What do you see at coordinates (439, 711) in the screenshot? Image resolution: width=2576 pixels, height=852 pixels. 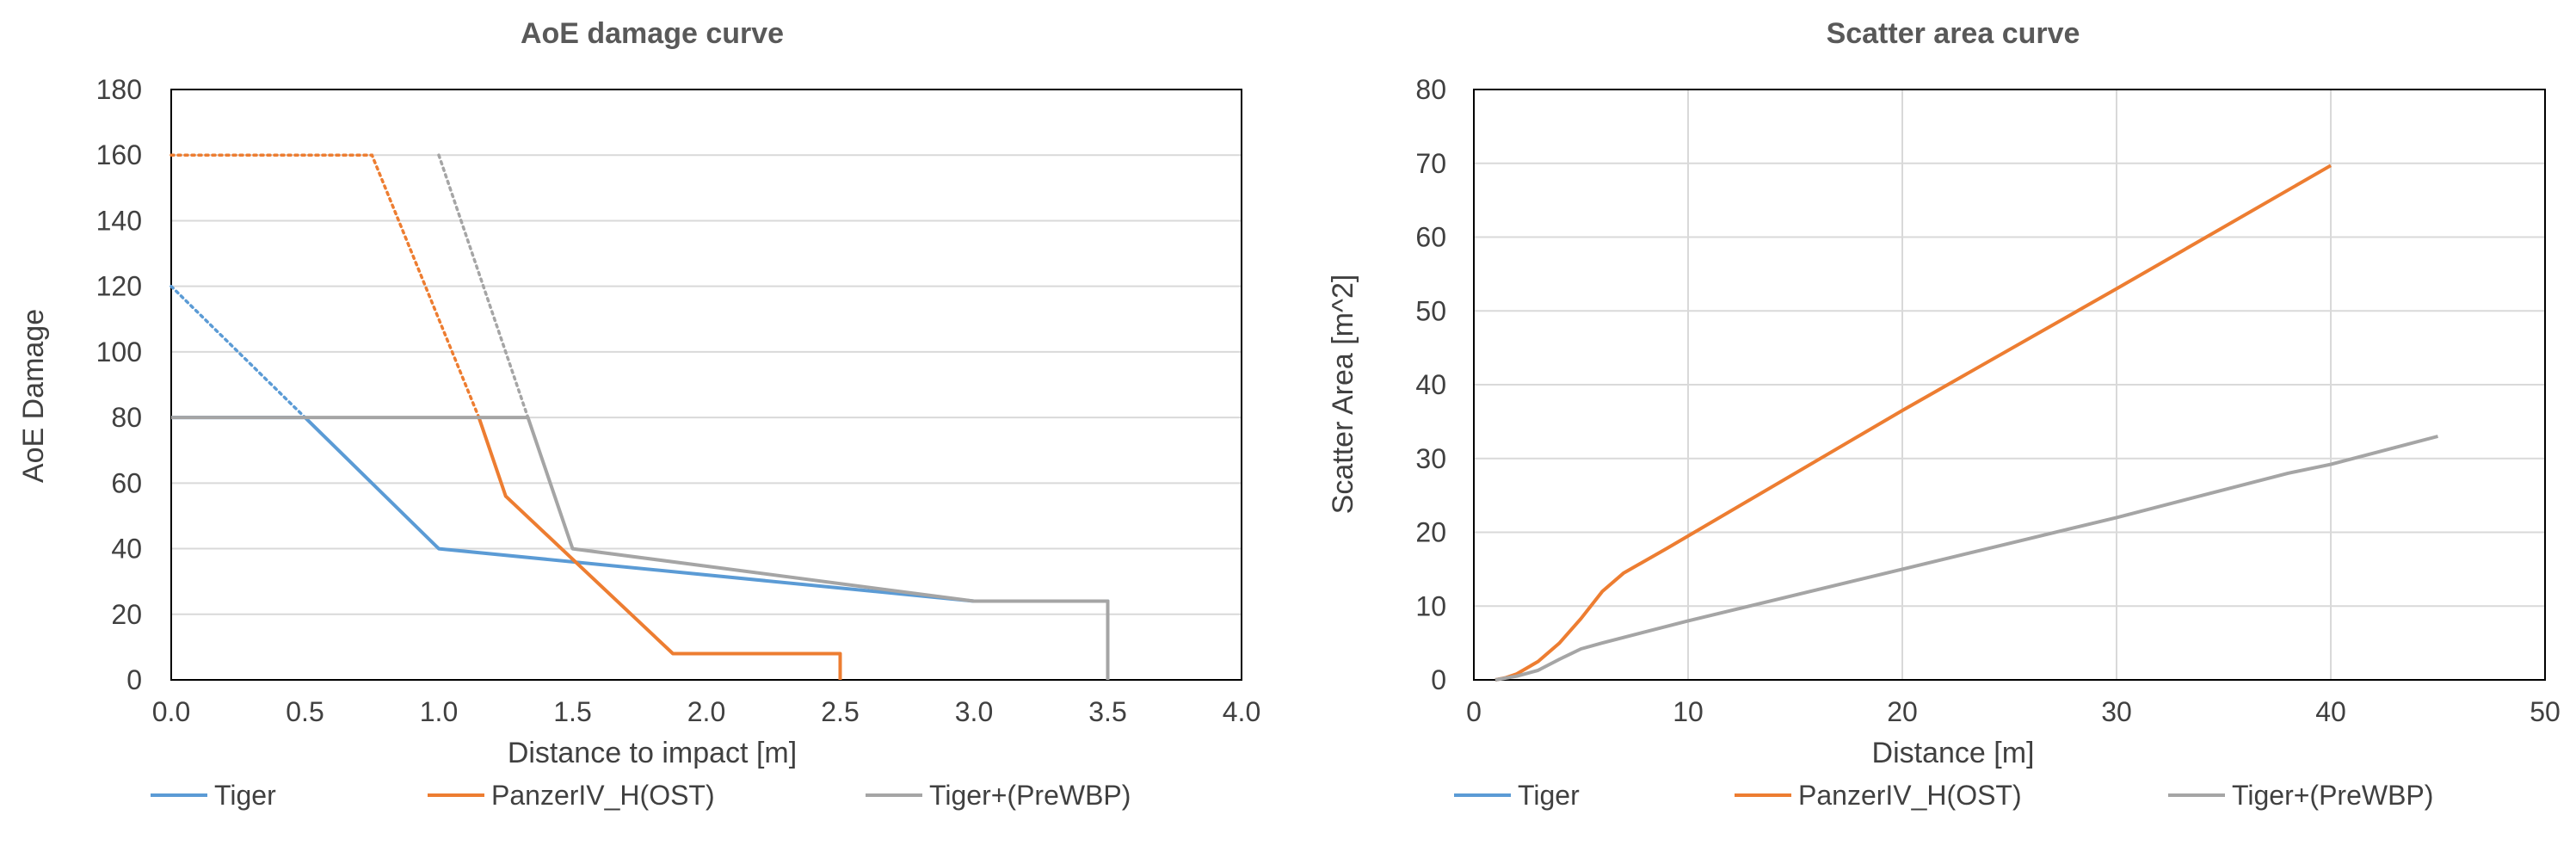 I see `x-tick-label: 1.0` at bounding box center [439, 711].